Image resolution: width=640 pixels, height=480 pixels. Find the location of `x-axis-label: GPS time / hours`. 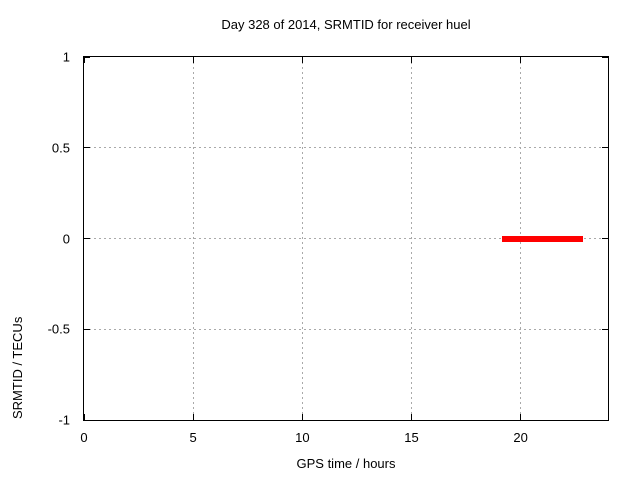

x-axis-label: GPS time / hours is located at coordinates (346, 463).